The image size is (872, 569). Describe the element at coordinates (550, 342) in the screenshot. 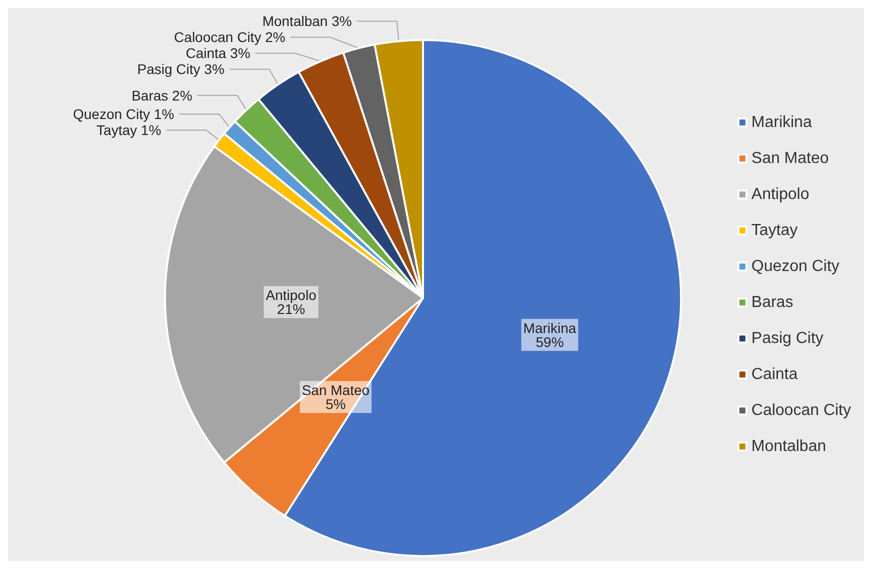

I see `data-label: 59%` at that location.